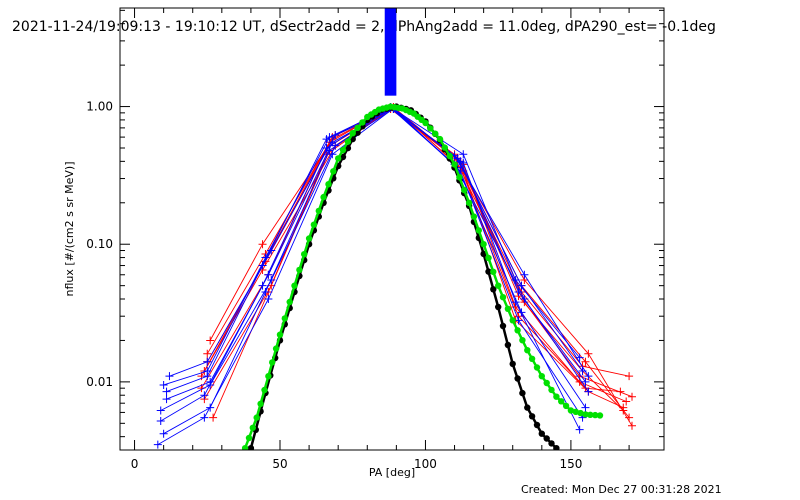 This screenshot has height=500, width=800. I want to click on fit-point-green-end, so click(600, 415).